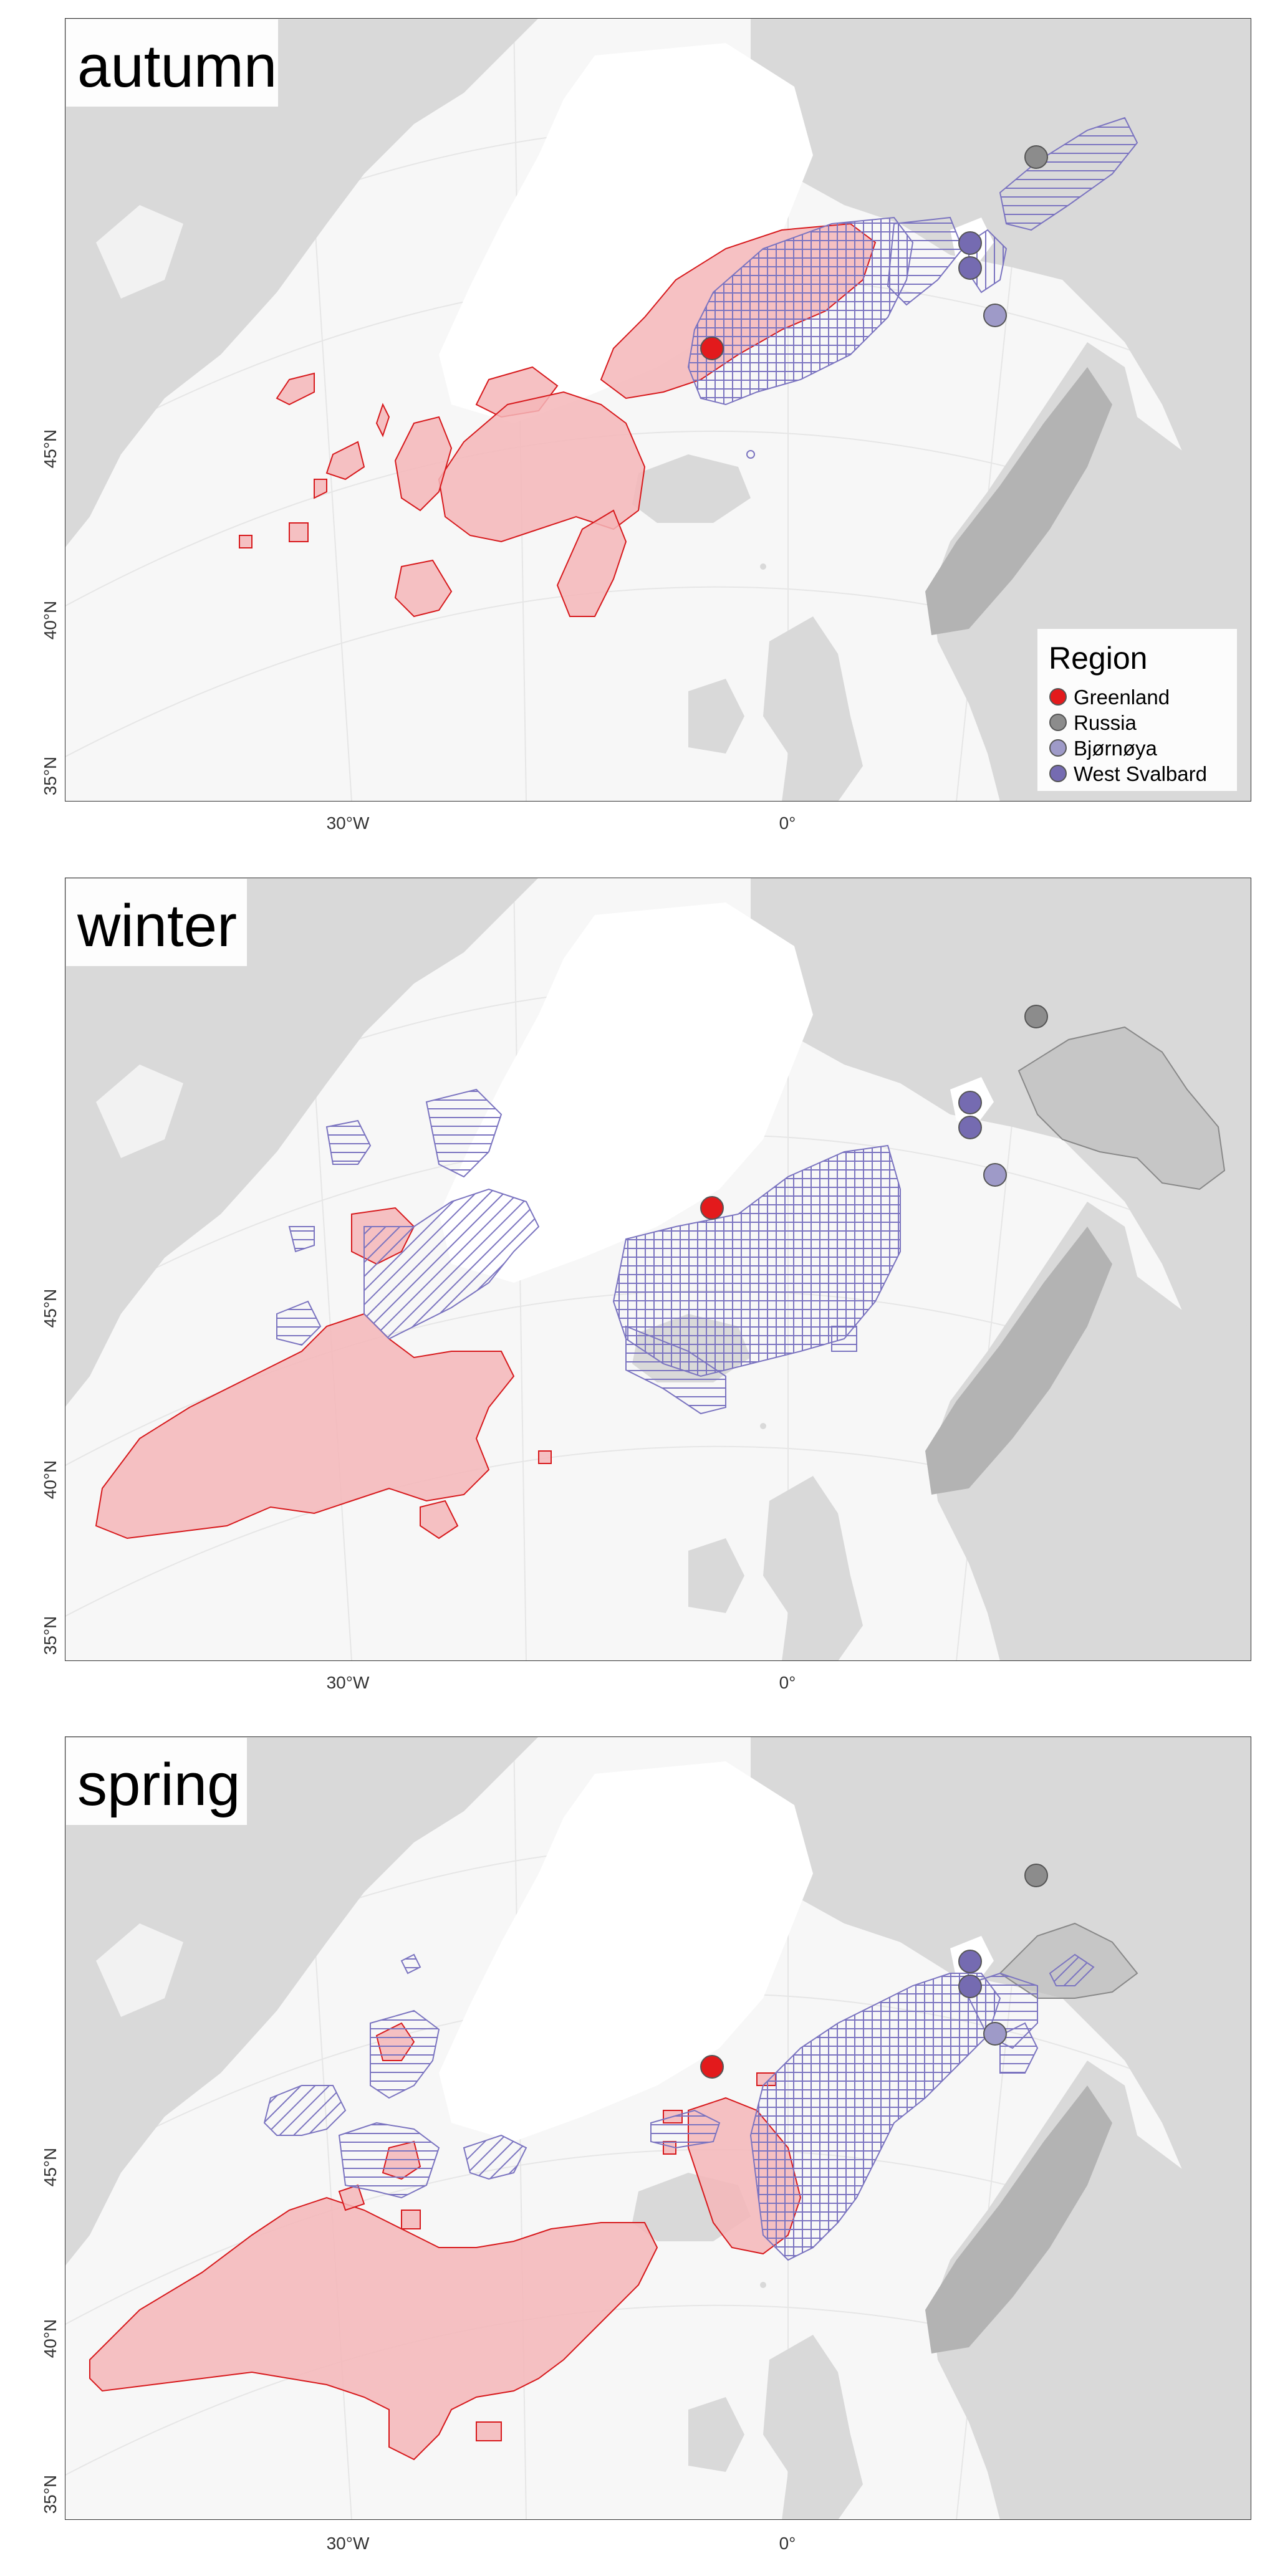 Image resolution: width=1270 pixels, height=2576 pixels. What do you see at coordinates (1098, 658) in the screenshot?
I see `legend-title: Region` at bounding box center [1098, 658].